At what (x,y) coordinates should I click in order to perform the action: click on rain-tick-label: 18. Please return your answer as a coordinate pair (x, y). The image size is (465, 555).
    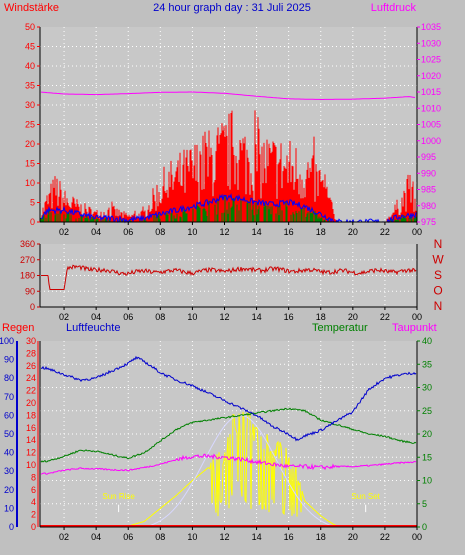
    Looking at the image, I should click on (31, 415).